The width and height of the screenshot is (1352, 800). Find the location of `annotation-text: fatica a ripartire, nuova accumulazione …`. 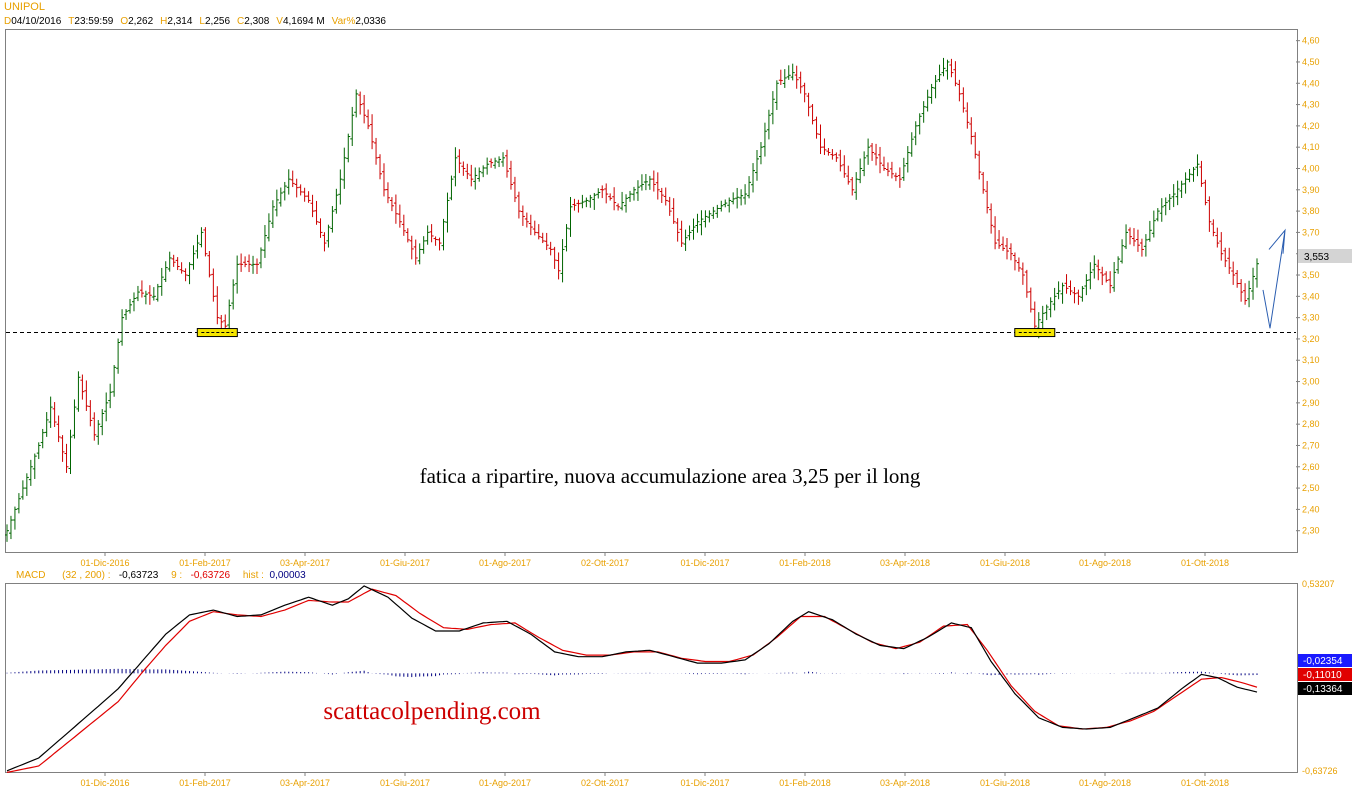

annotation-text: fatica a ripartire, nuova accumulazione … is located at coordinates (670, 476).